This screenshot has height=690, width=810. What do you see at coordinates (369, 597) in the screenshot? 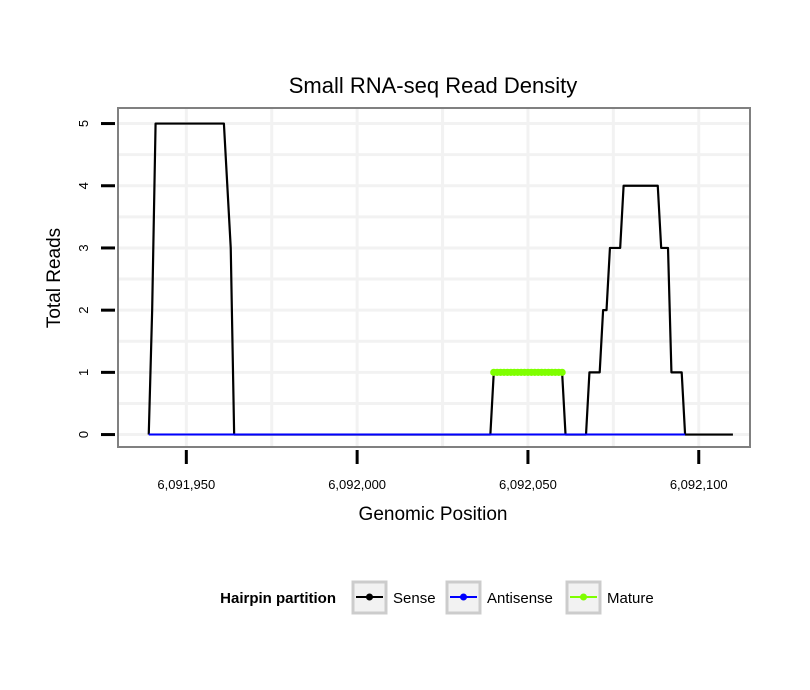
I see `legend-point-sense` at bounding box center [369, 597].